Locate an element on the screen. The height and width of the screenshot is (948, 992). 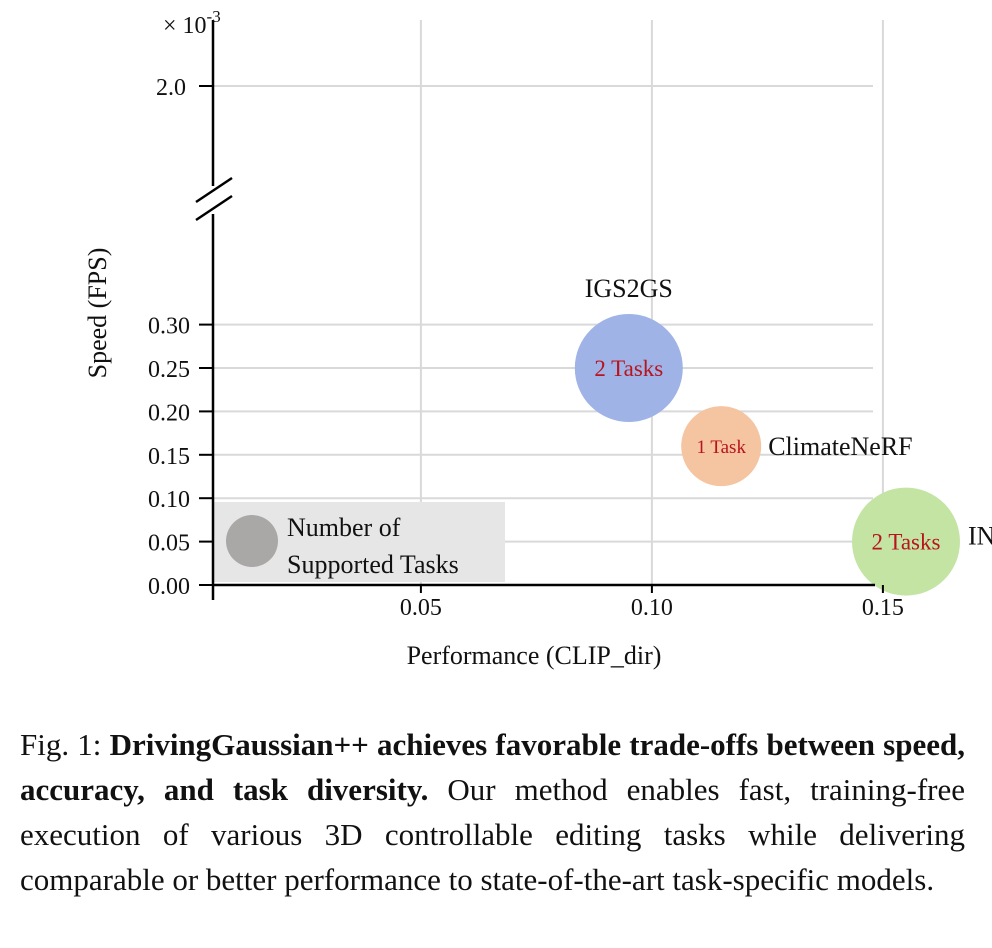
x-ticks: 0.050.100.150.200.25 is located at coordinates (652, 603).